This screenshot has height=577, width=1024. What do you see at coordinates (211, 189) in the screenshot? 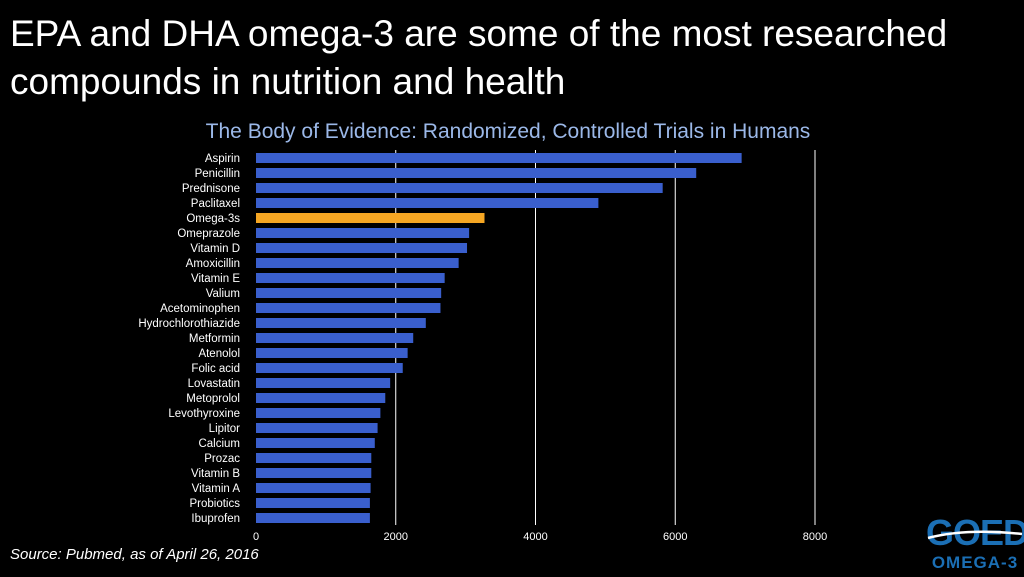
I see `category-label: Prednisone` at bounding box center [211, 189].